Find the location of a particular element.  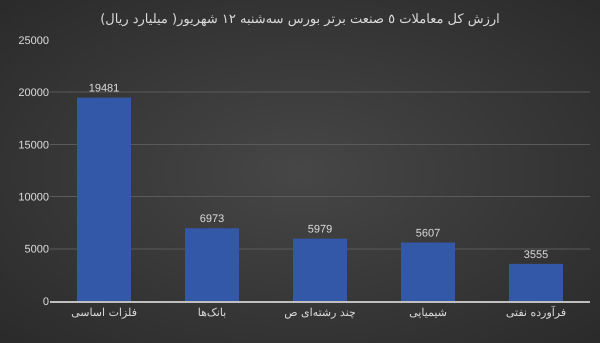

x-tick-label: فرآورده نفتی is located at coordinates (536, 311).